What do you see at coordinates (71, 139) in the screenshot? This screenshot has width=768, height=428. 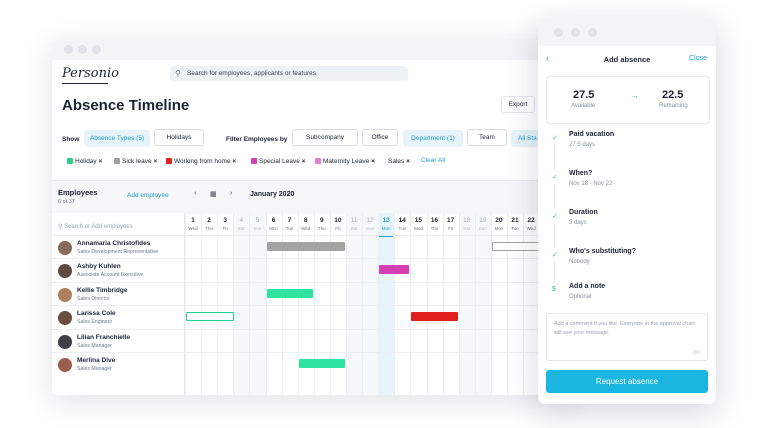 I see `show-label: Show` at bounding box center [71, 139].